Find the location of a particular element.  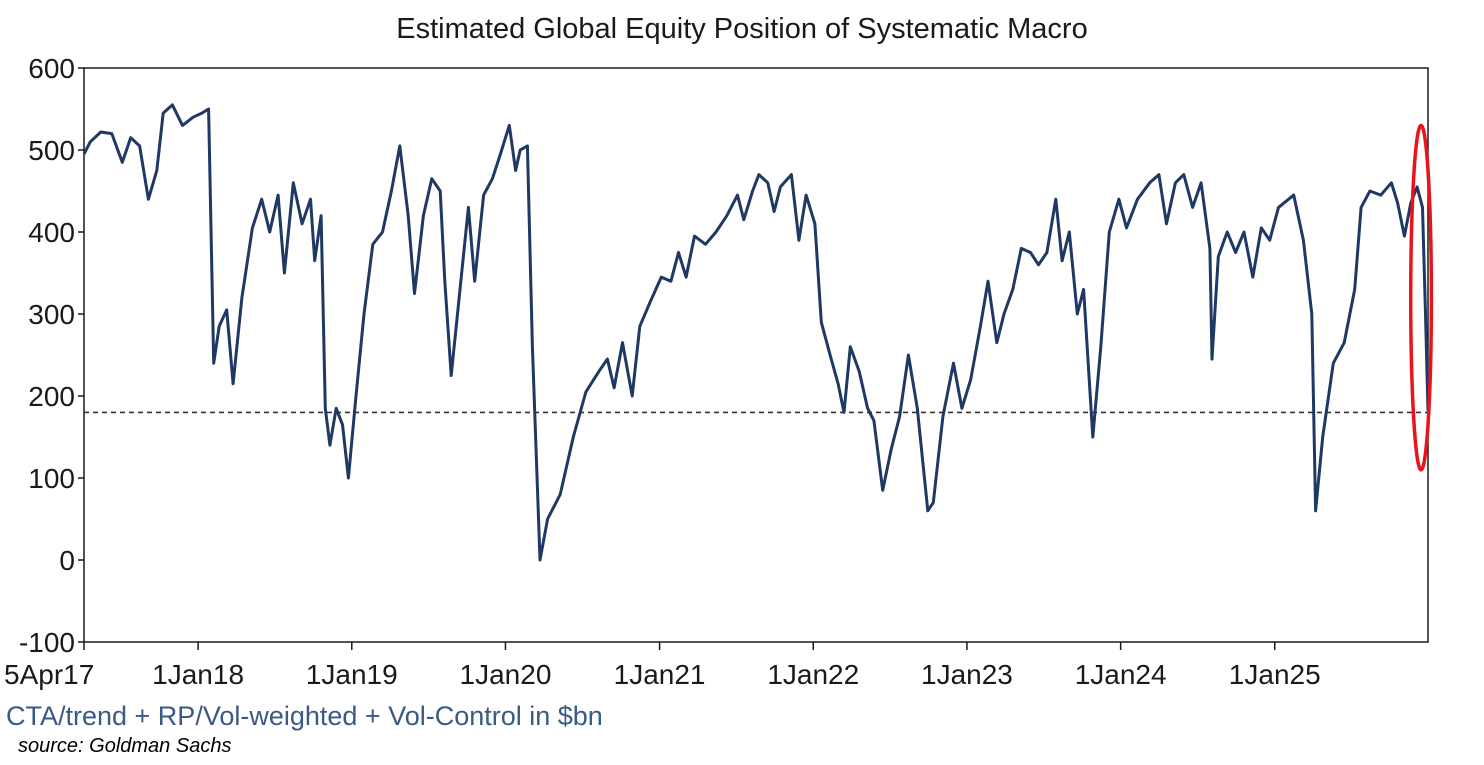

y-tick-label: 400 is located at coordinates (51, 232).